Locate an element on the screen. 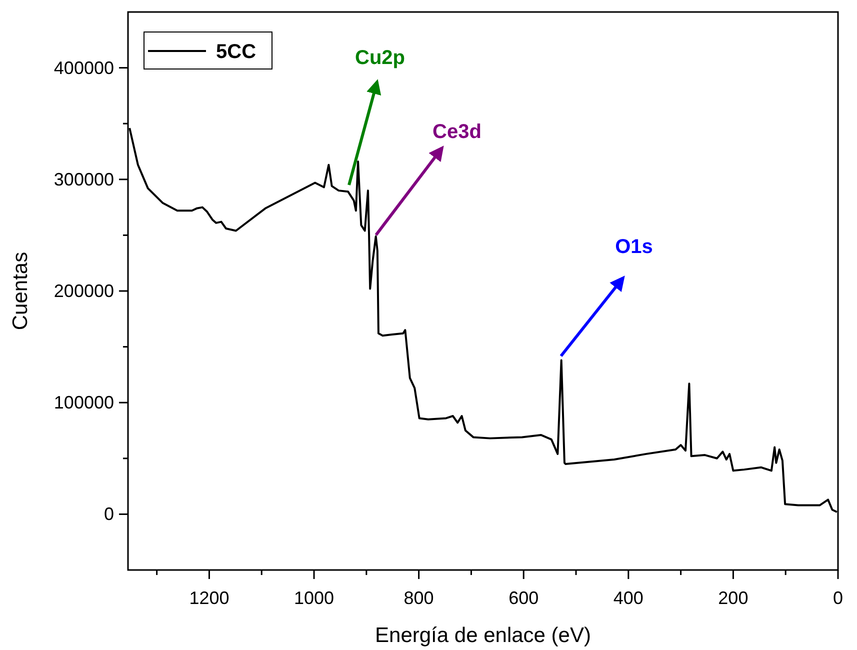 This screenshot has width=857, height=650. x-axis-title: Energía de enlace (eV) is located at coordinates (483, 635).